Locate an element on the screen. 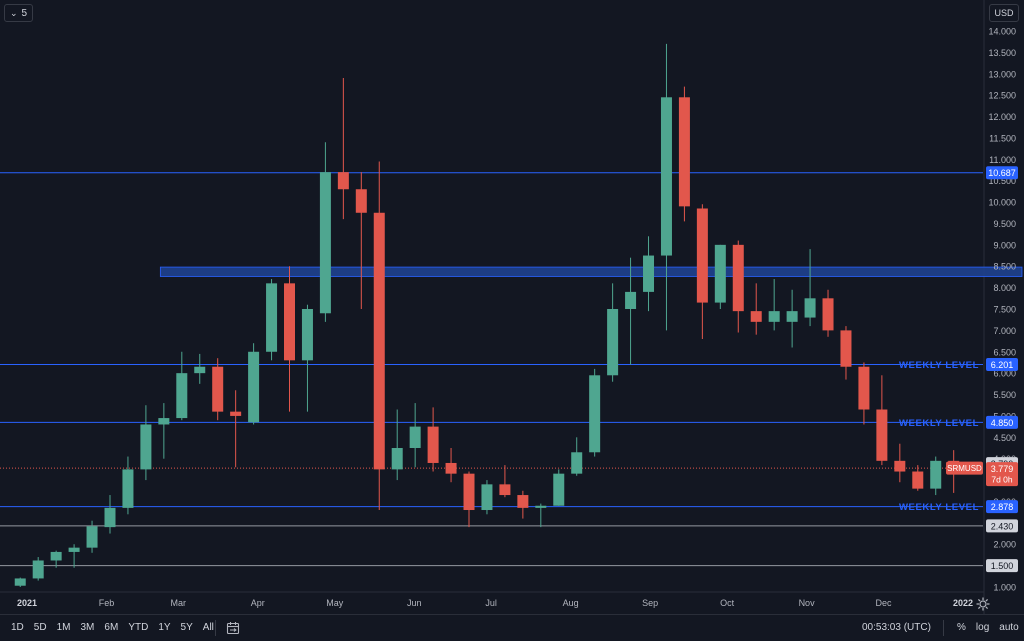 Image resolution: width=1024 pixels, height=641 pixels. y-tick-label: 1.000 is located at coordinates (1004, 588).